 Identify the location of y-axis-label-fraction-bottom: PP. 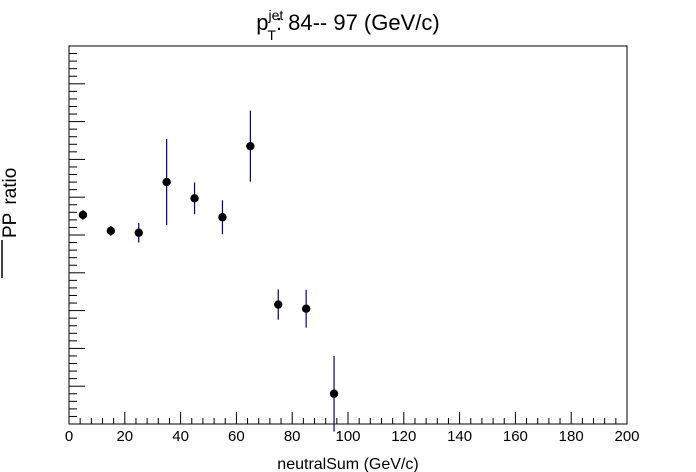
(10, 225).